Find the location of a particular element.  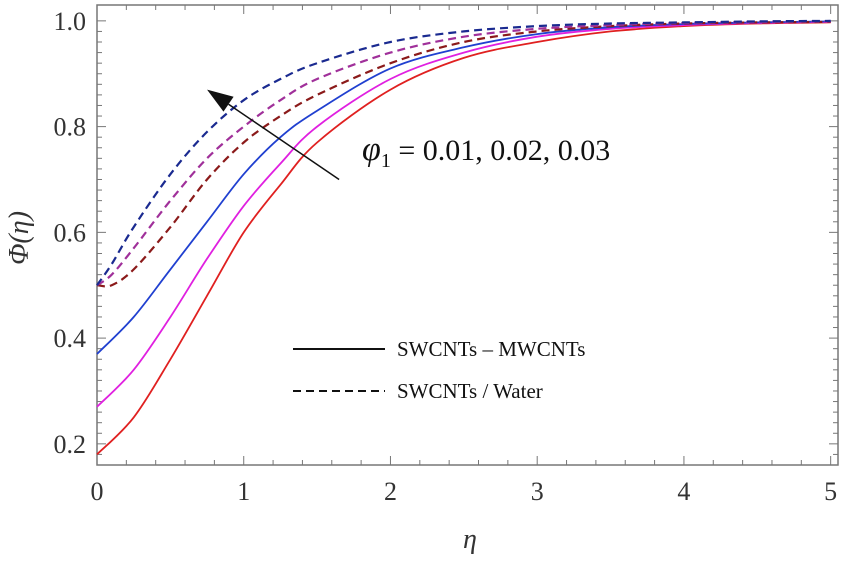

annotation-subscript: 1 is located at coordinates (386, 161).